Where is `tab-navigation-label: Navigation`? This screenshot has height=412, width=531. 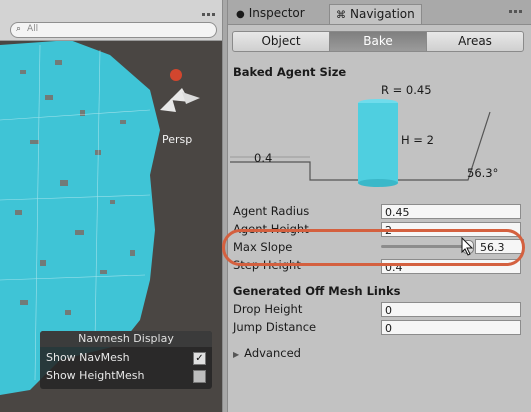
tab-navigation-label: Navigation is located at coordinates (382, 14).